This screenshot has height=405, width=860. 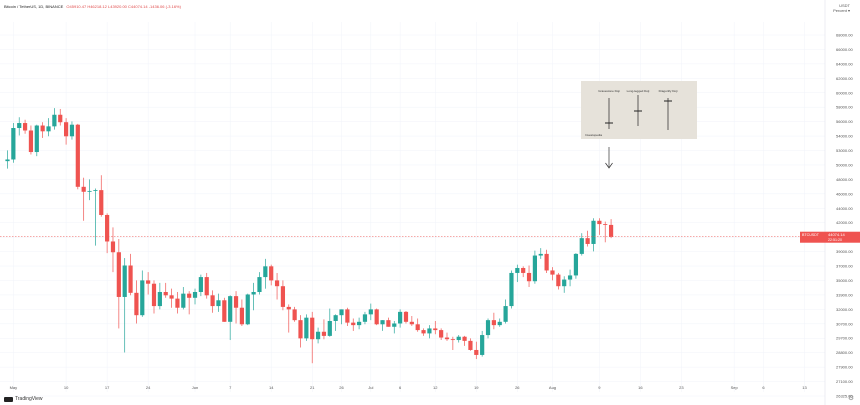 What do you see at coordinates (813, 237) in the screenshot?
I see `last-price-symbol-tag` at bounding box center [813, 237].